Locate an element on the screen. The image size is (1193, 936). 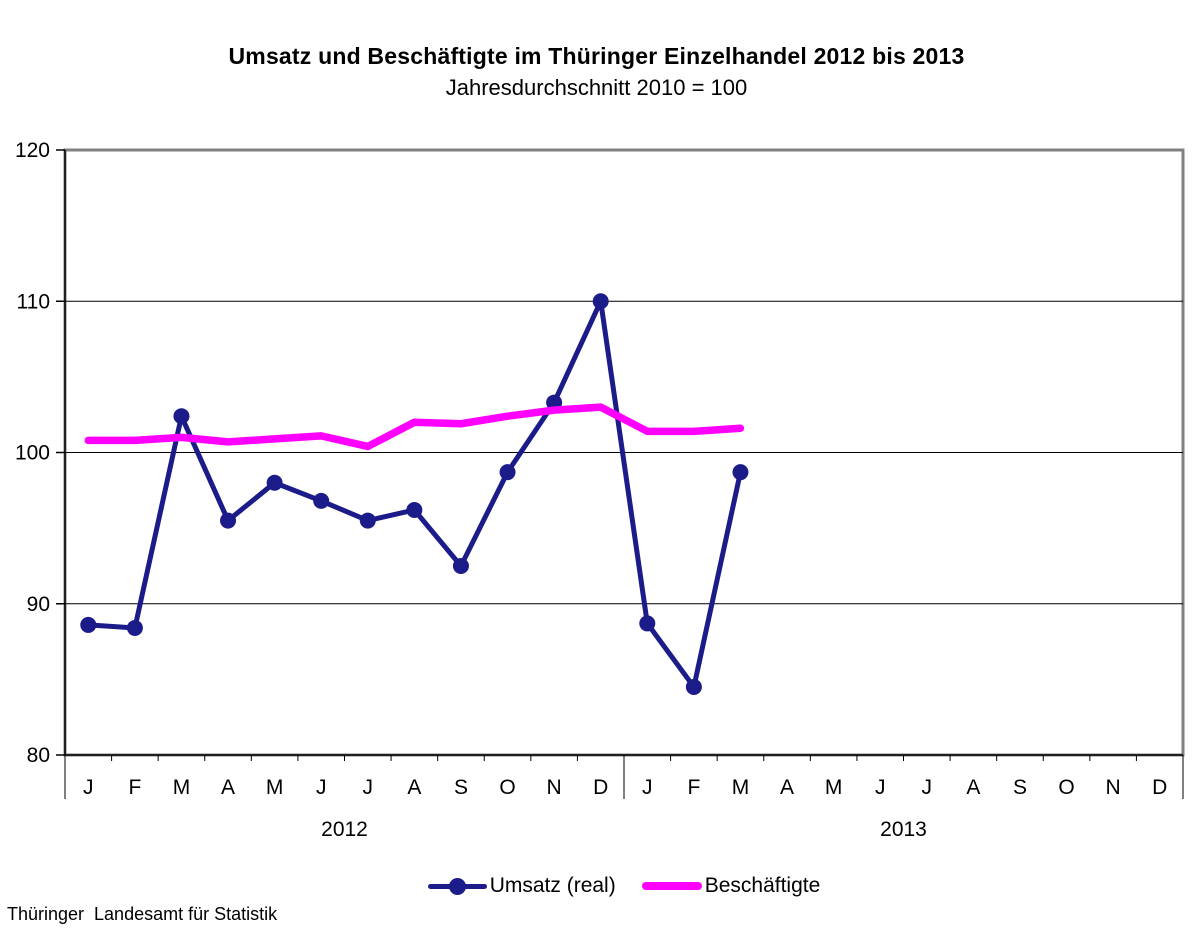
year-label-2013: 2013 is located at coordinates (903, 829).